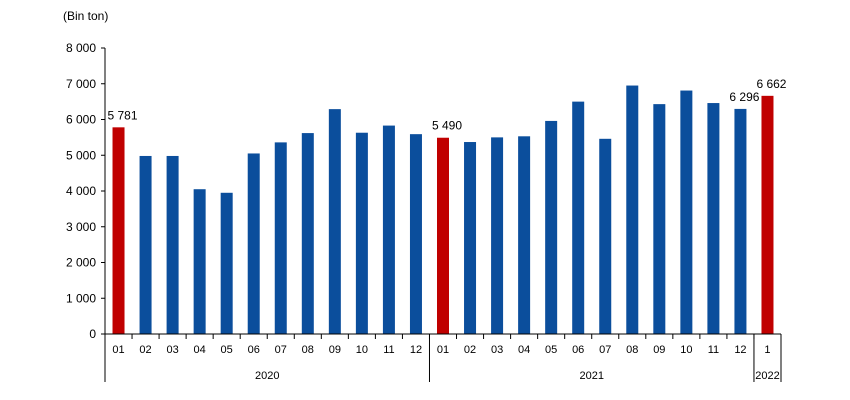  I want to click on x-category-label: 1, so click(767, 350).